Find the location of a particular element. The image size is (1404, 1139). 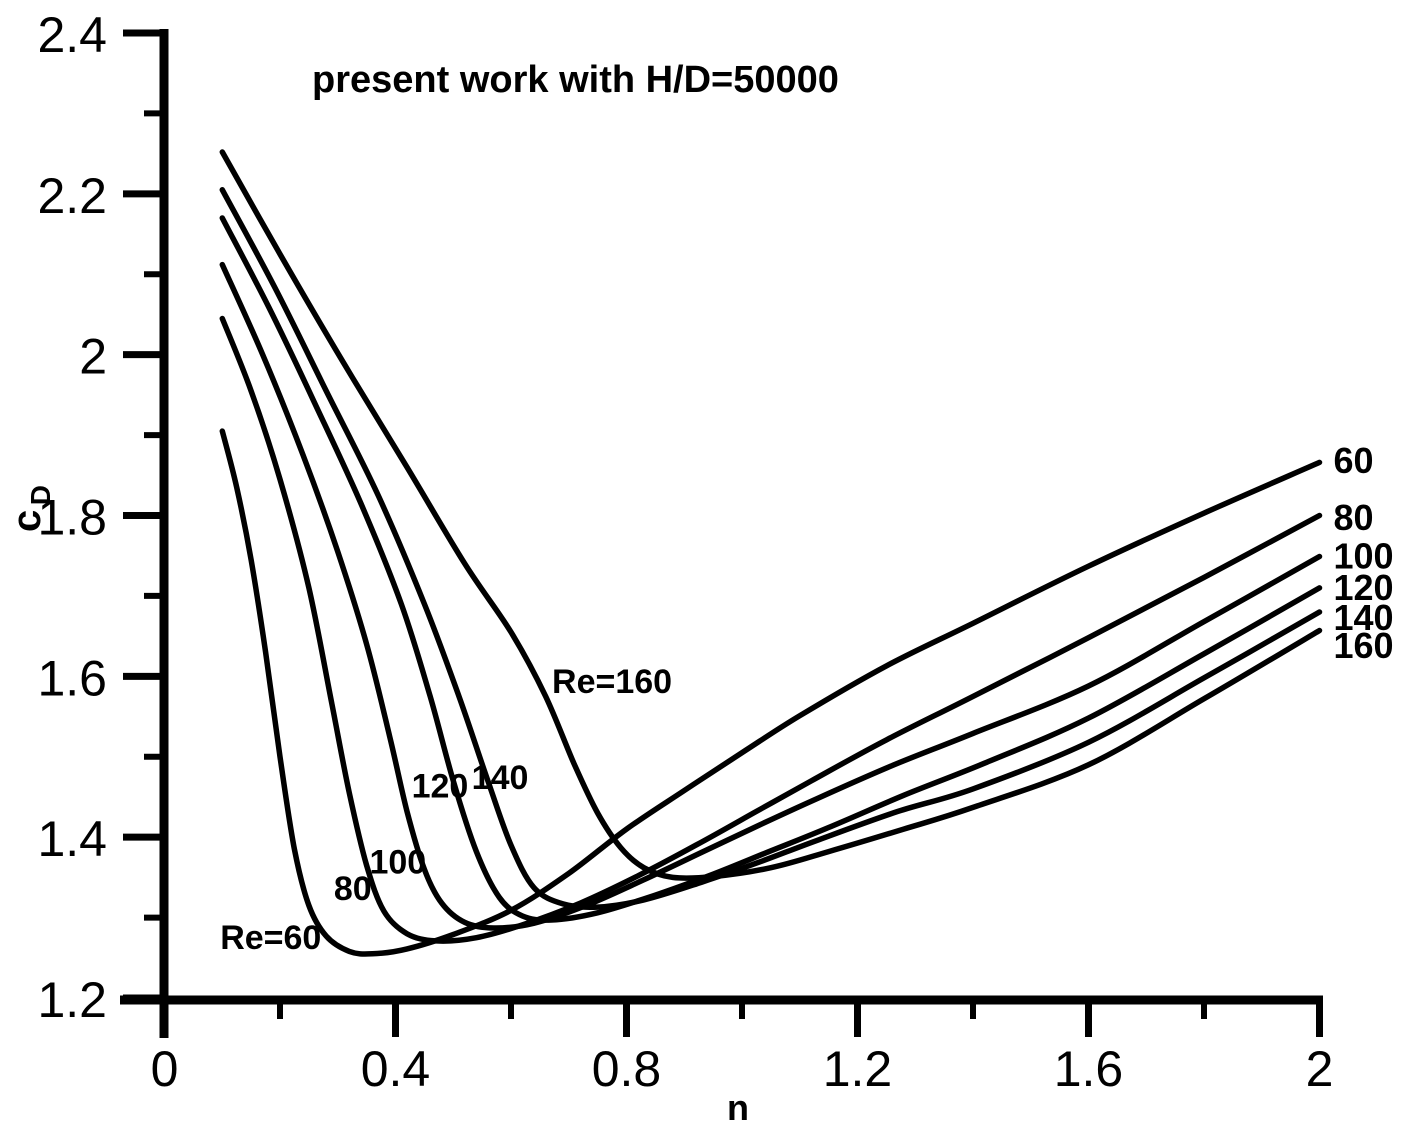

y-axis-title: c D is located at coordinates (30, 508).